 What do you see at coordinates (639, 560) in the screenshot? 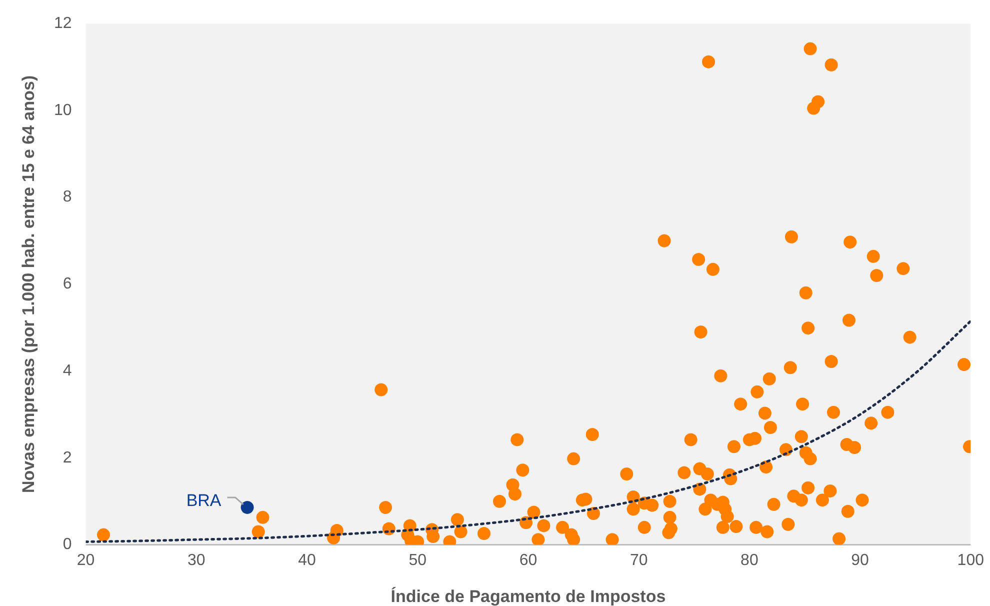
I see `x-tick-label: 70` at bounding box center [639, 560].